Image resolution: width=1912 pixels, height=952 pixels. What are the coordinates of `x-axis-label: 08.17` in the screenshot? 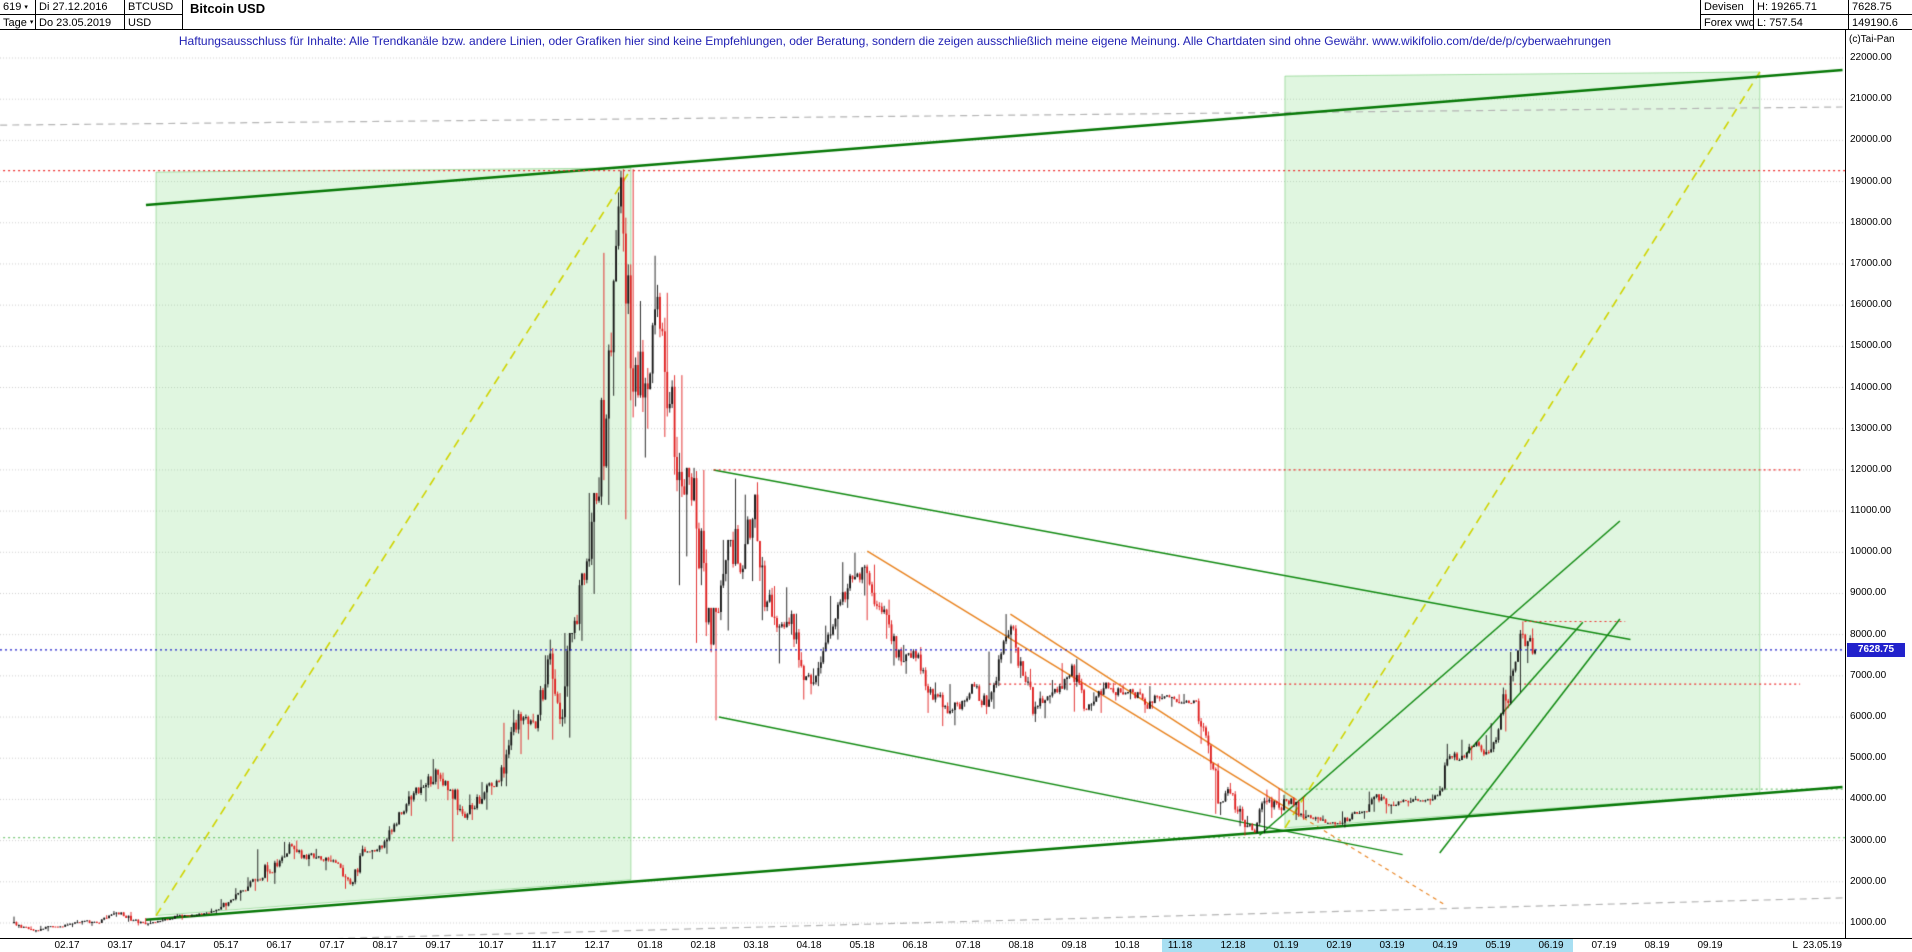 It's located at (385, 945).